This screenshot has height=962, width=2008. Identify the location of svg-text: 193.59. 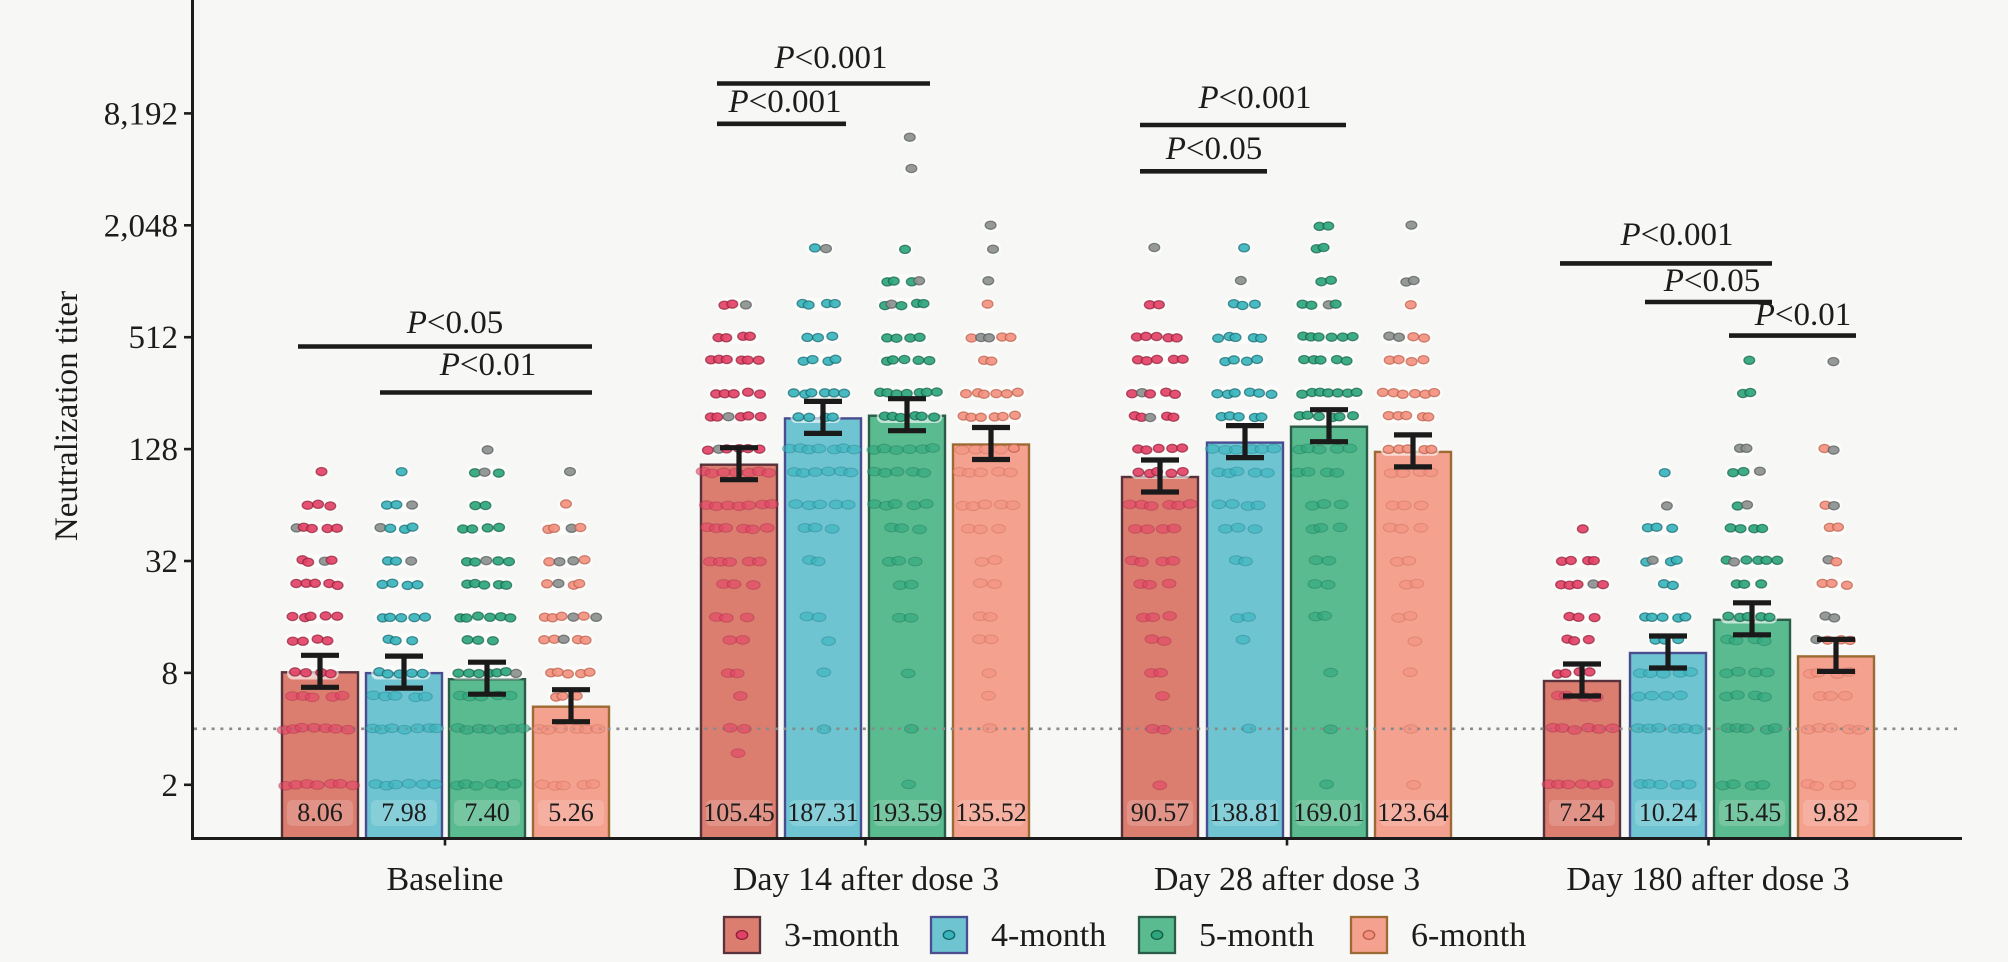
(907, 812).